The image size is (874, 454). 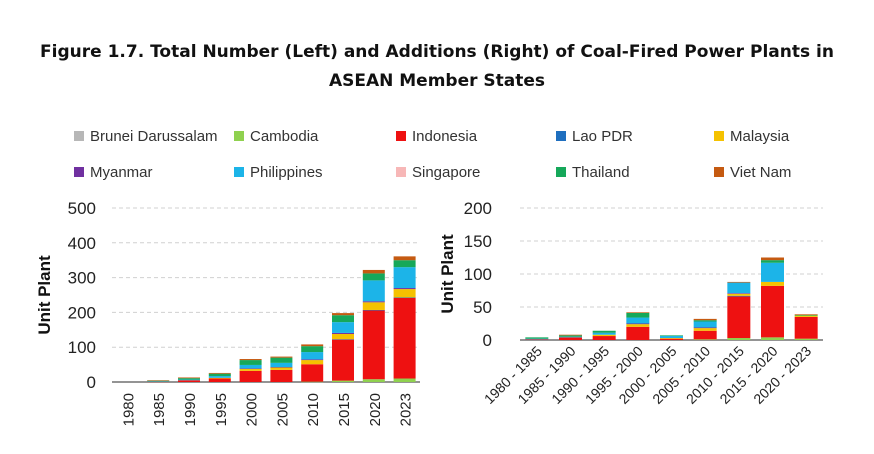 I want to click on legend-label: Indonesia, so click(x=445, y=136).